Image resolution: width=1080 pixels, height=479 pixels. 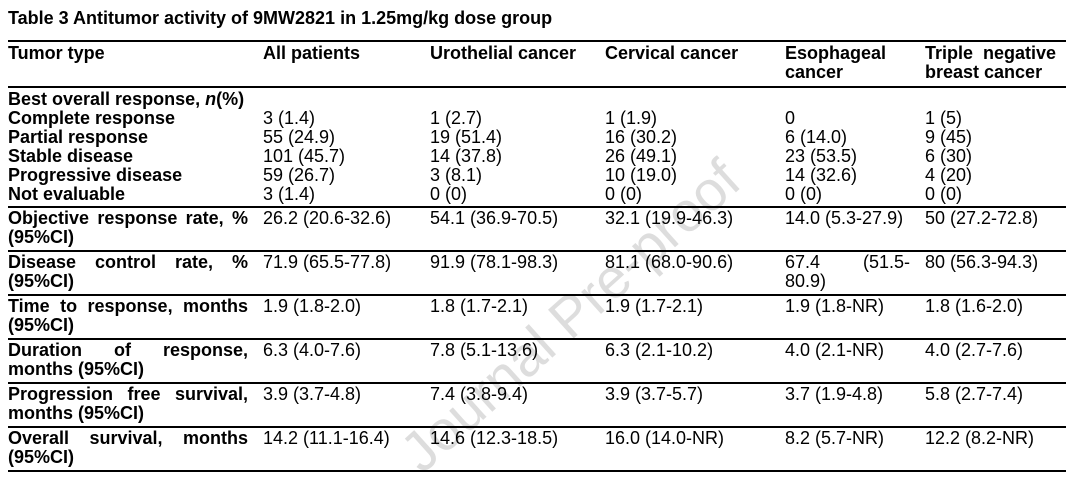 I want to click on row-label: Duration of response, months (95%CI), so click(x=135, y=361).